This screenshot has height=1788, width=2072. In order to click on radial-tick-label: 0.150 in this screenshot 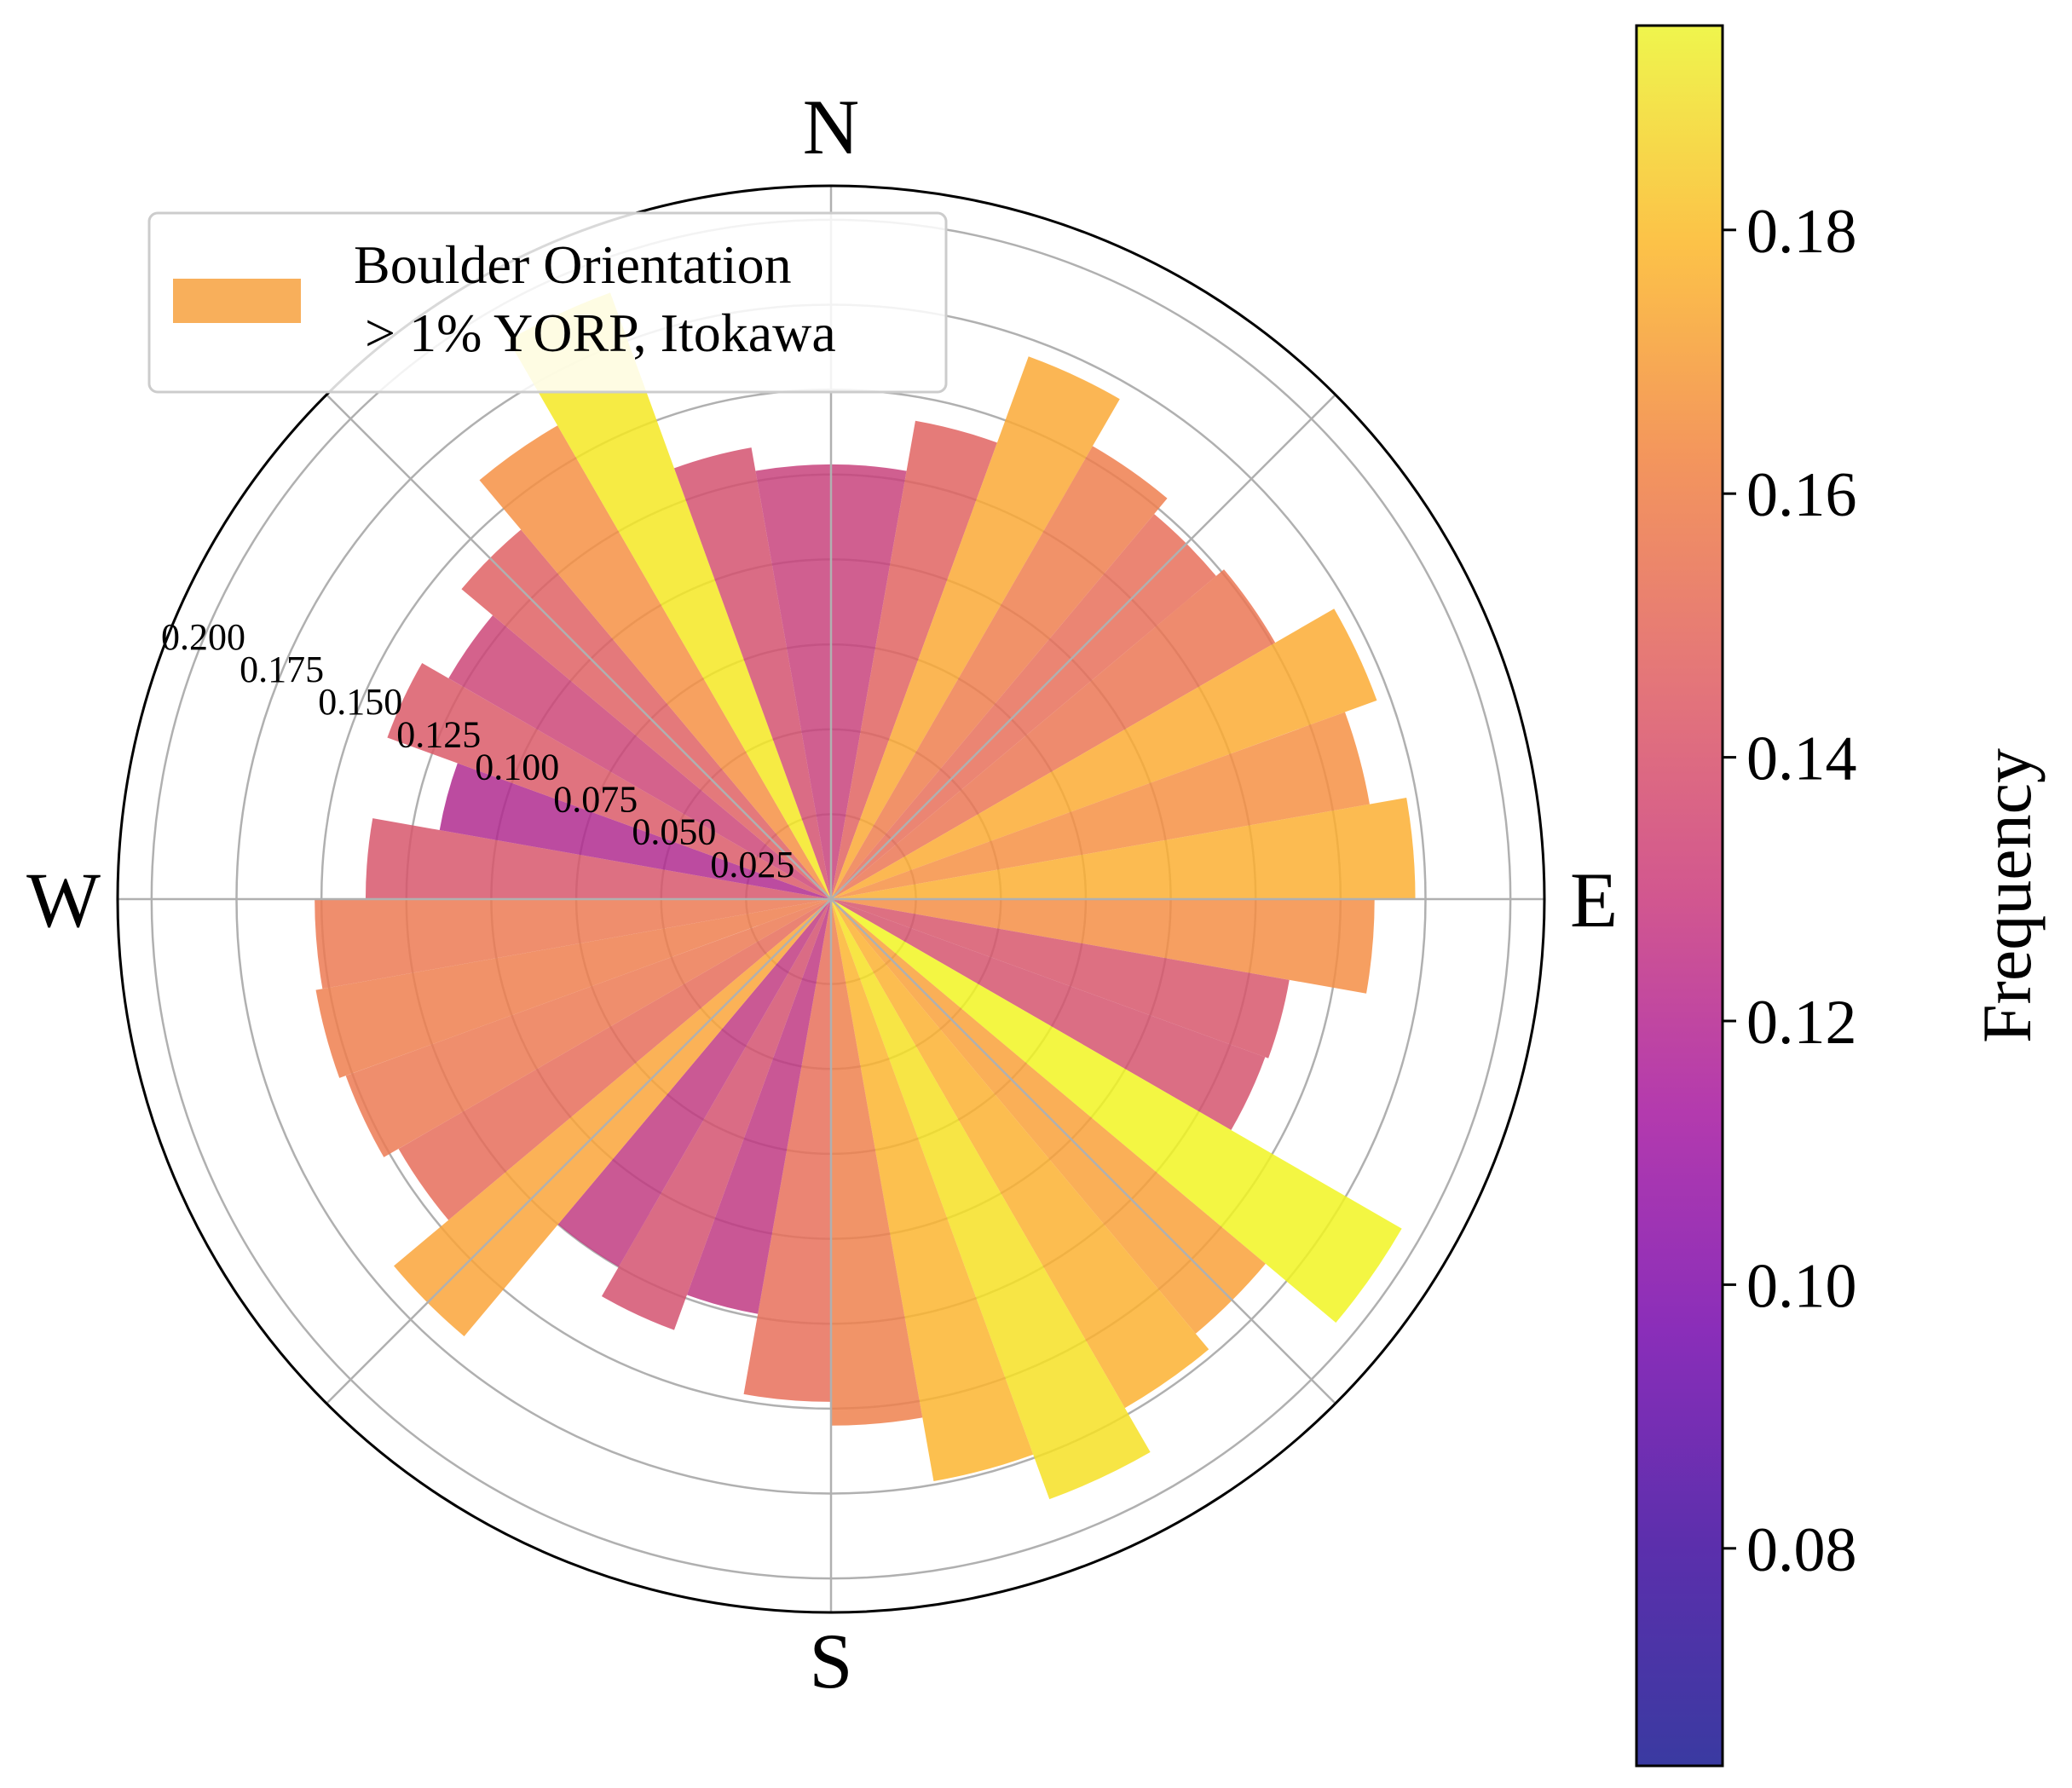, I will do `click(360, 702)`.